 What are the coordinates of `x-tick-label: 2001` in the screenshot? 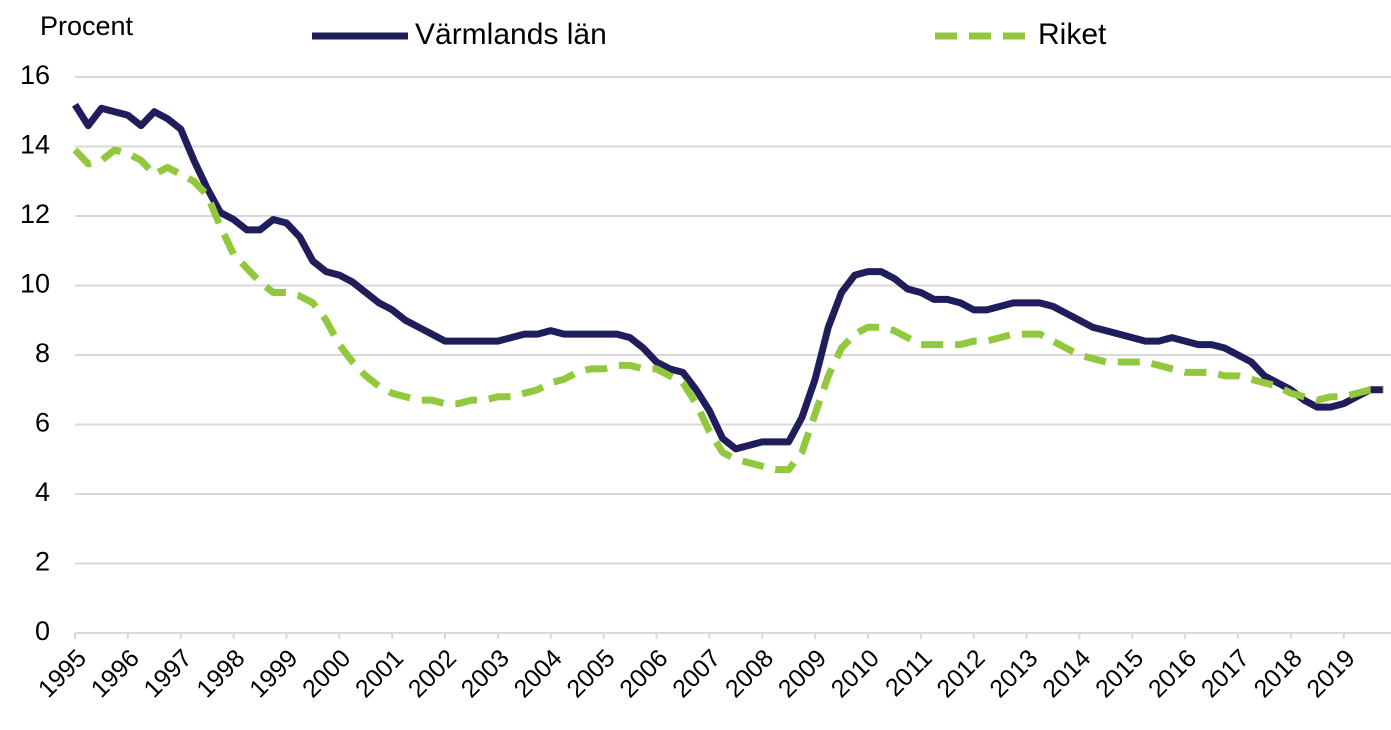 It's located at (379, 673).